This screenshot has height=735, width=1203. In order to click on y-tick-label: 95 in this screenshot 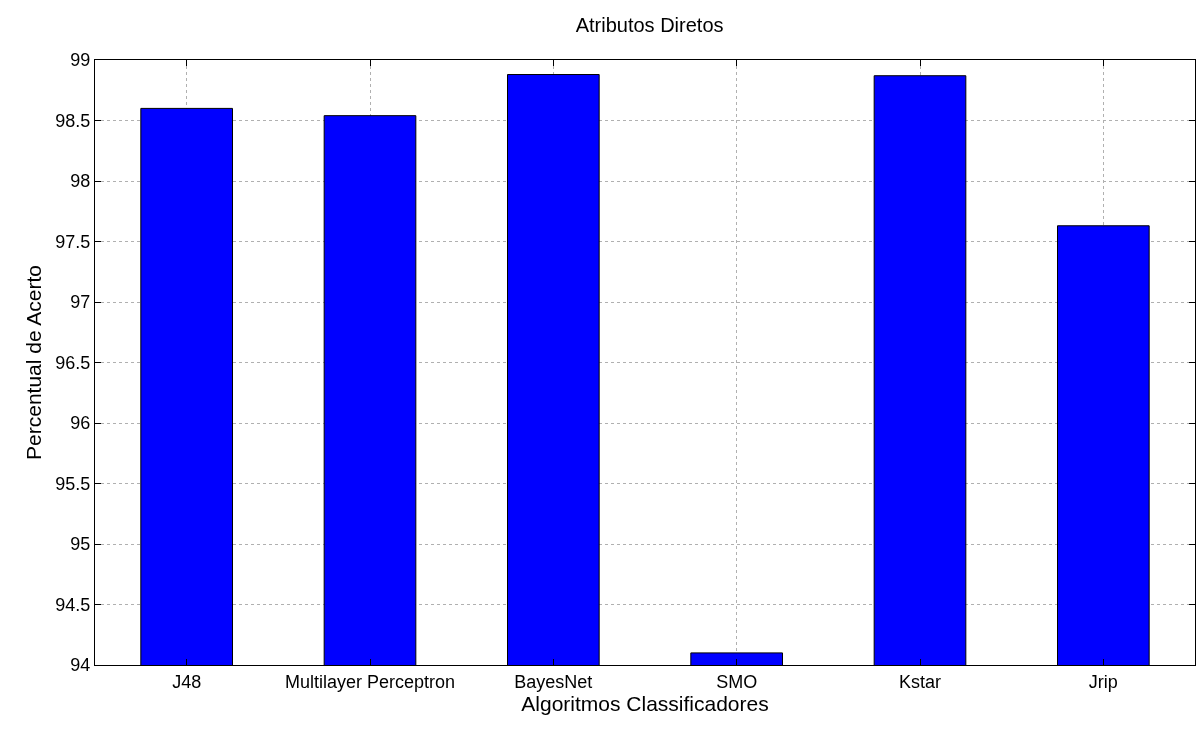, I will do `click(80, 544)`.